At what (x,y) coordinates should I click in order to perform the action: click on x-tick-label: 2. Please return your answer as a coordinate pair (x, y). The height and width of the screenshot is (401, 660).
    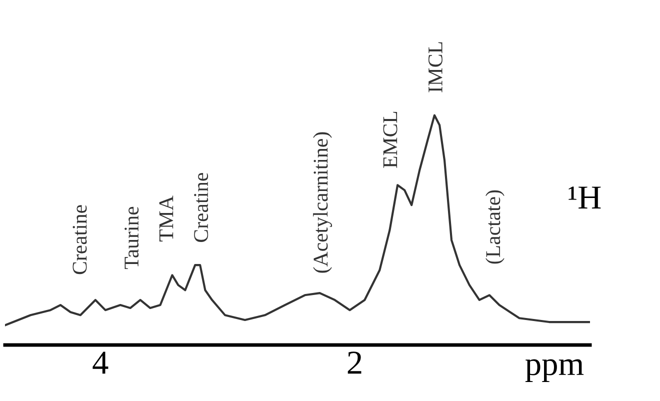
    Looking at the image, I should click on (355, 363).